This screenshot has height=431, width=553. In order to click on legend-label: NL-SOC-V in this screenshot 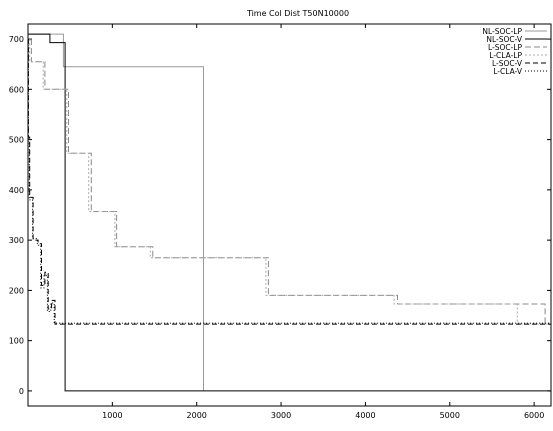, I will do `click(504, 39)`.